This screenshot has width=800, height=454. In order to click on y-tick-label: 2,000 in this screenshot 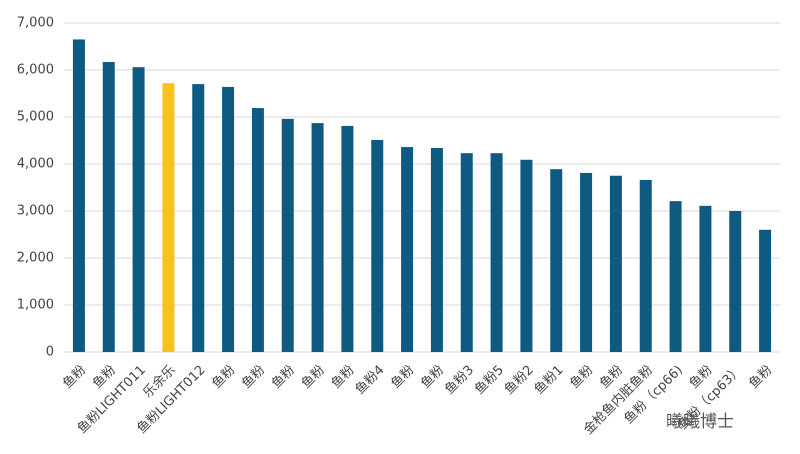, I will do `click(35, 258)`.